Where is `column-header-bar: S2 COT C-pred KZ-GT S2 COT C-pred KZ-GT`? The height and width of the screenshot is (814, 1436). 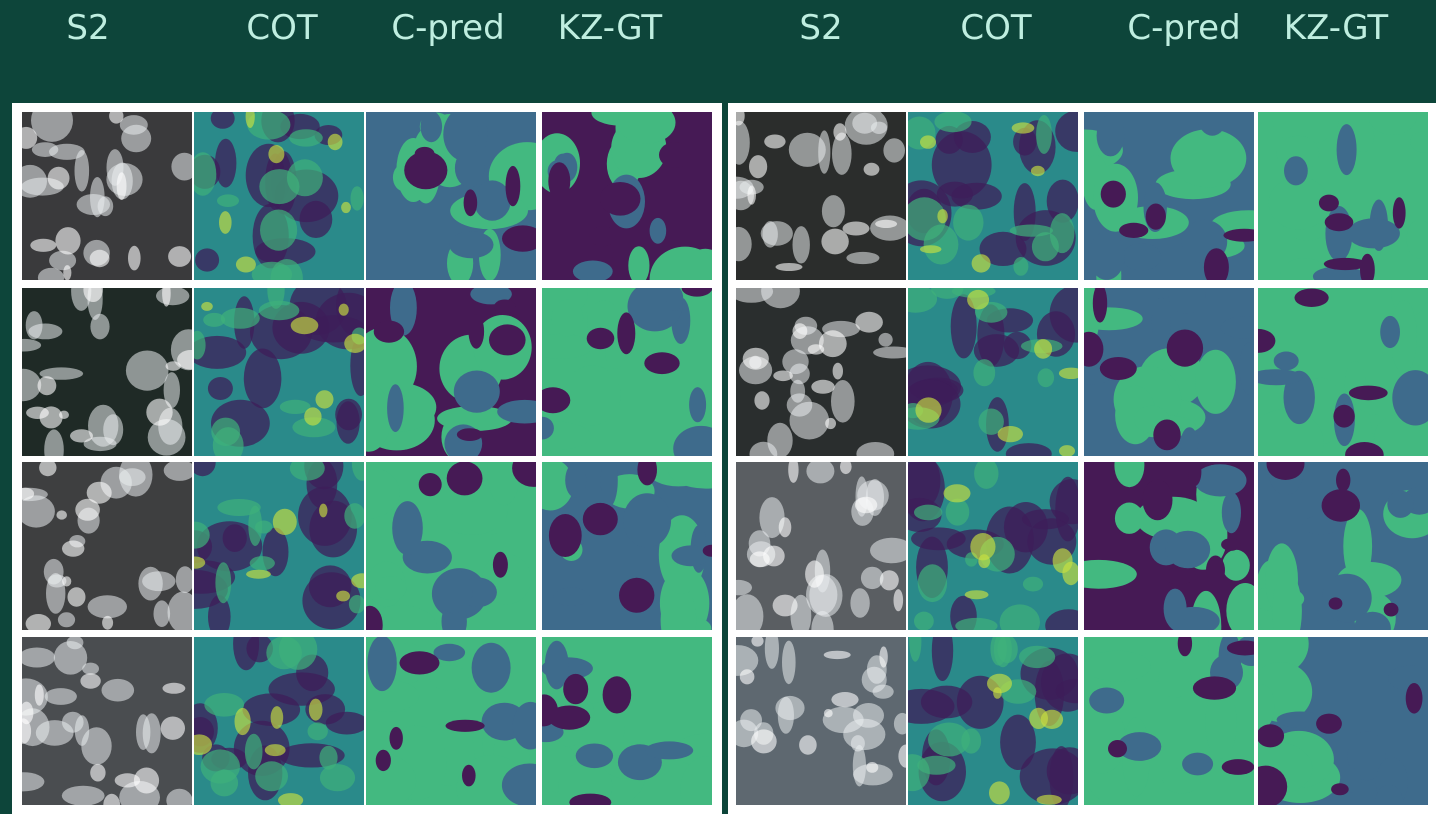 column-header-bar: S2 COT C-pred KZ-GT S2 COT C-pred KZ-GT is located at coordinates (718, 50).